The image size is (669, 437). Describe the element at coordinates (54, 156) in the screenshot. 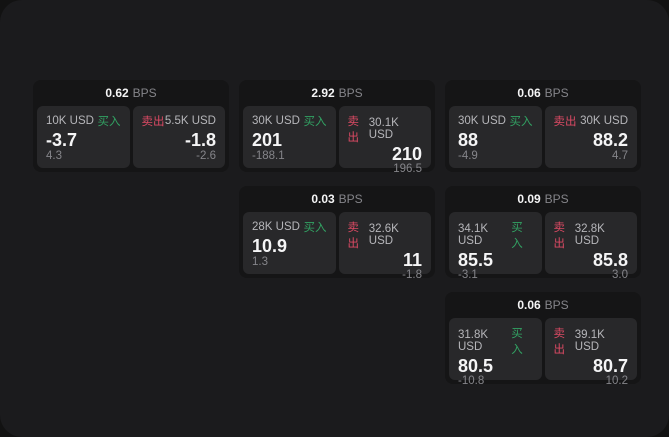

I see `buy-sub-value: 4.3` at that location.